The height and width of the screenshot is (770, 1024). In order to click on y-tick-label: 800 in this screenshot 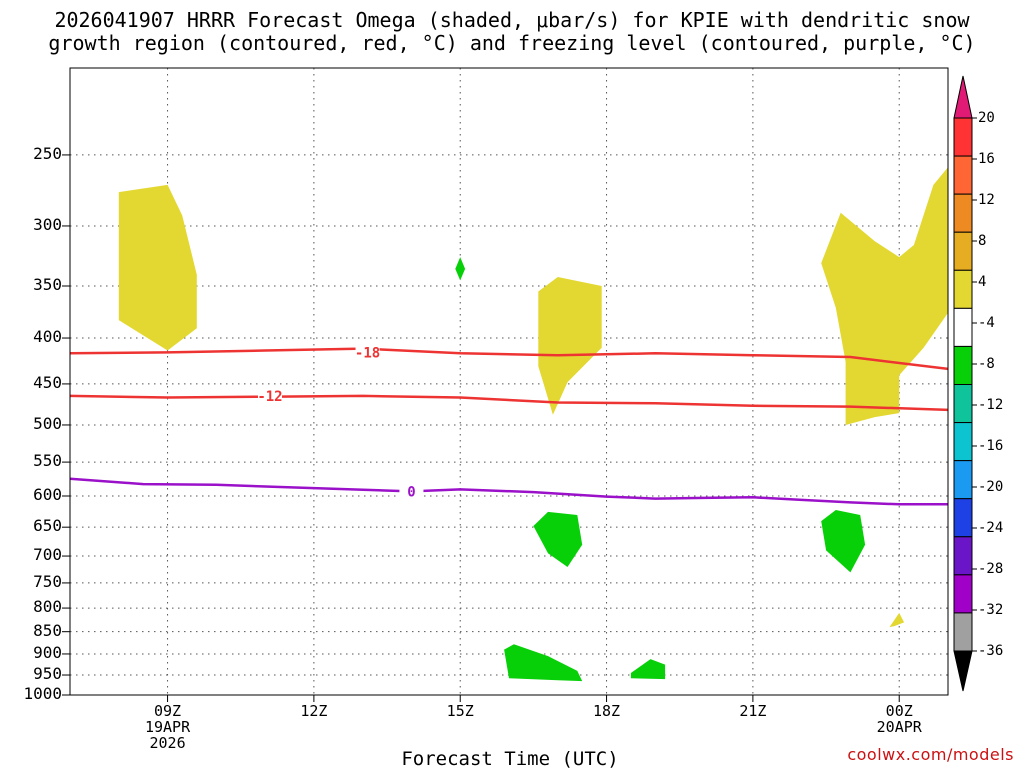, I will do `click(47, 607)`.